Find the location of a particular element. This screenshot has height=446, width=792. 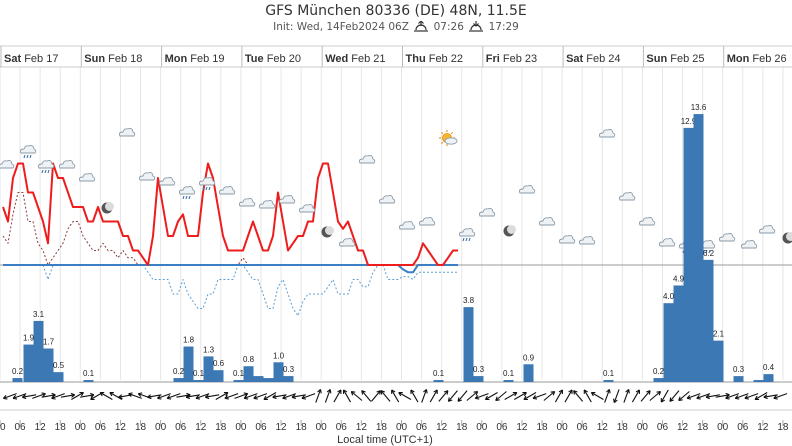

hour-tick: 06 is located at coordinates (583, 427).